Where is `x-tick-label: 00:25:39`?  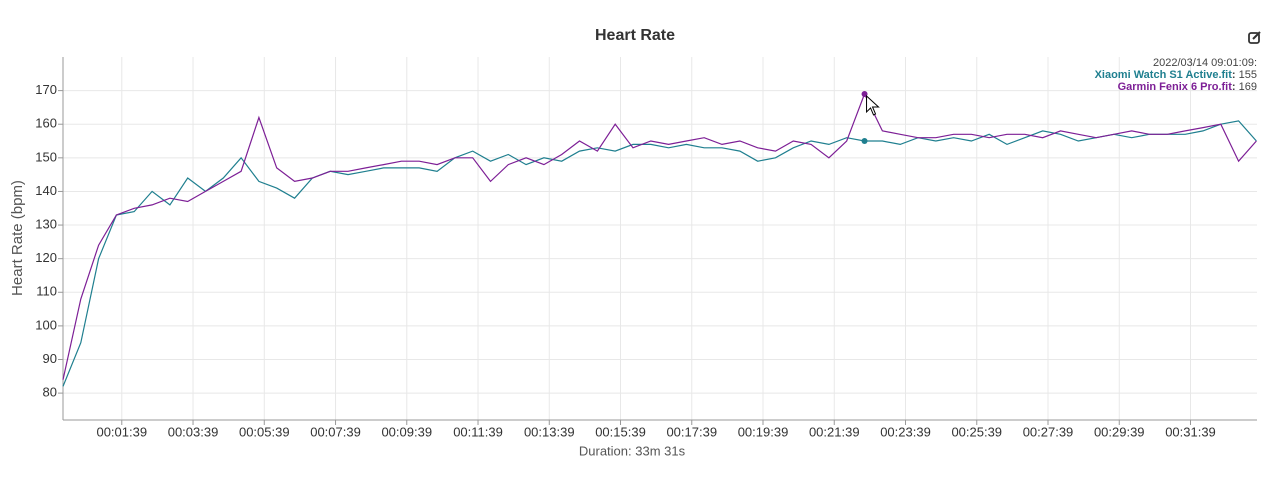
x-tick-label: 00:25:39 is located at coordinates (976, 431).